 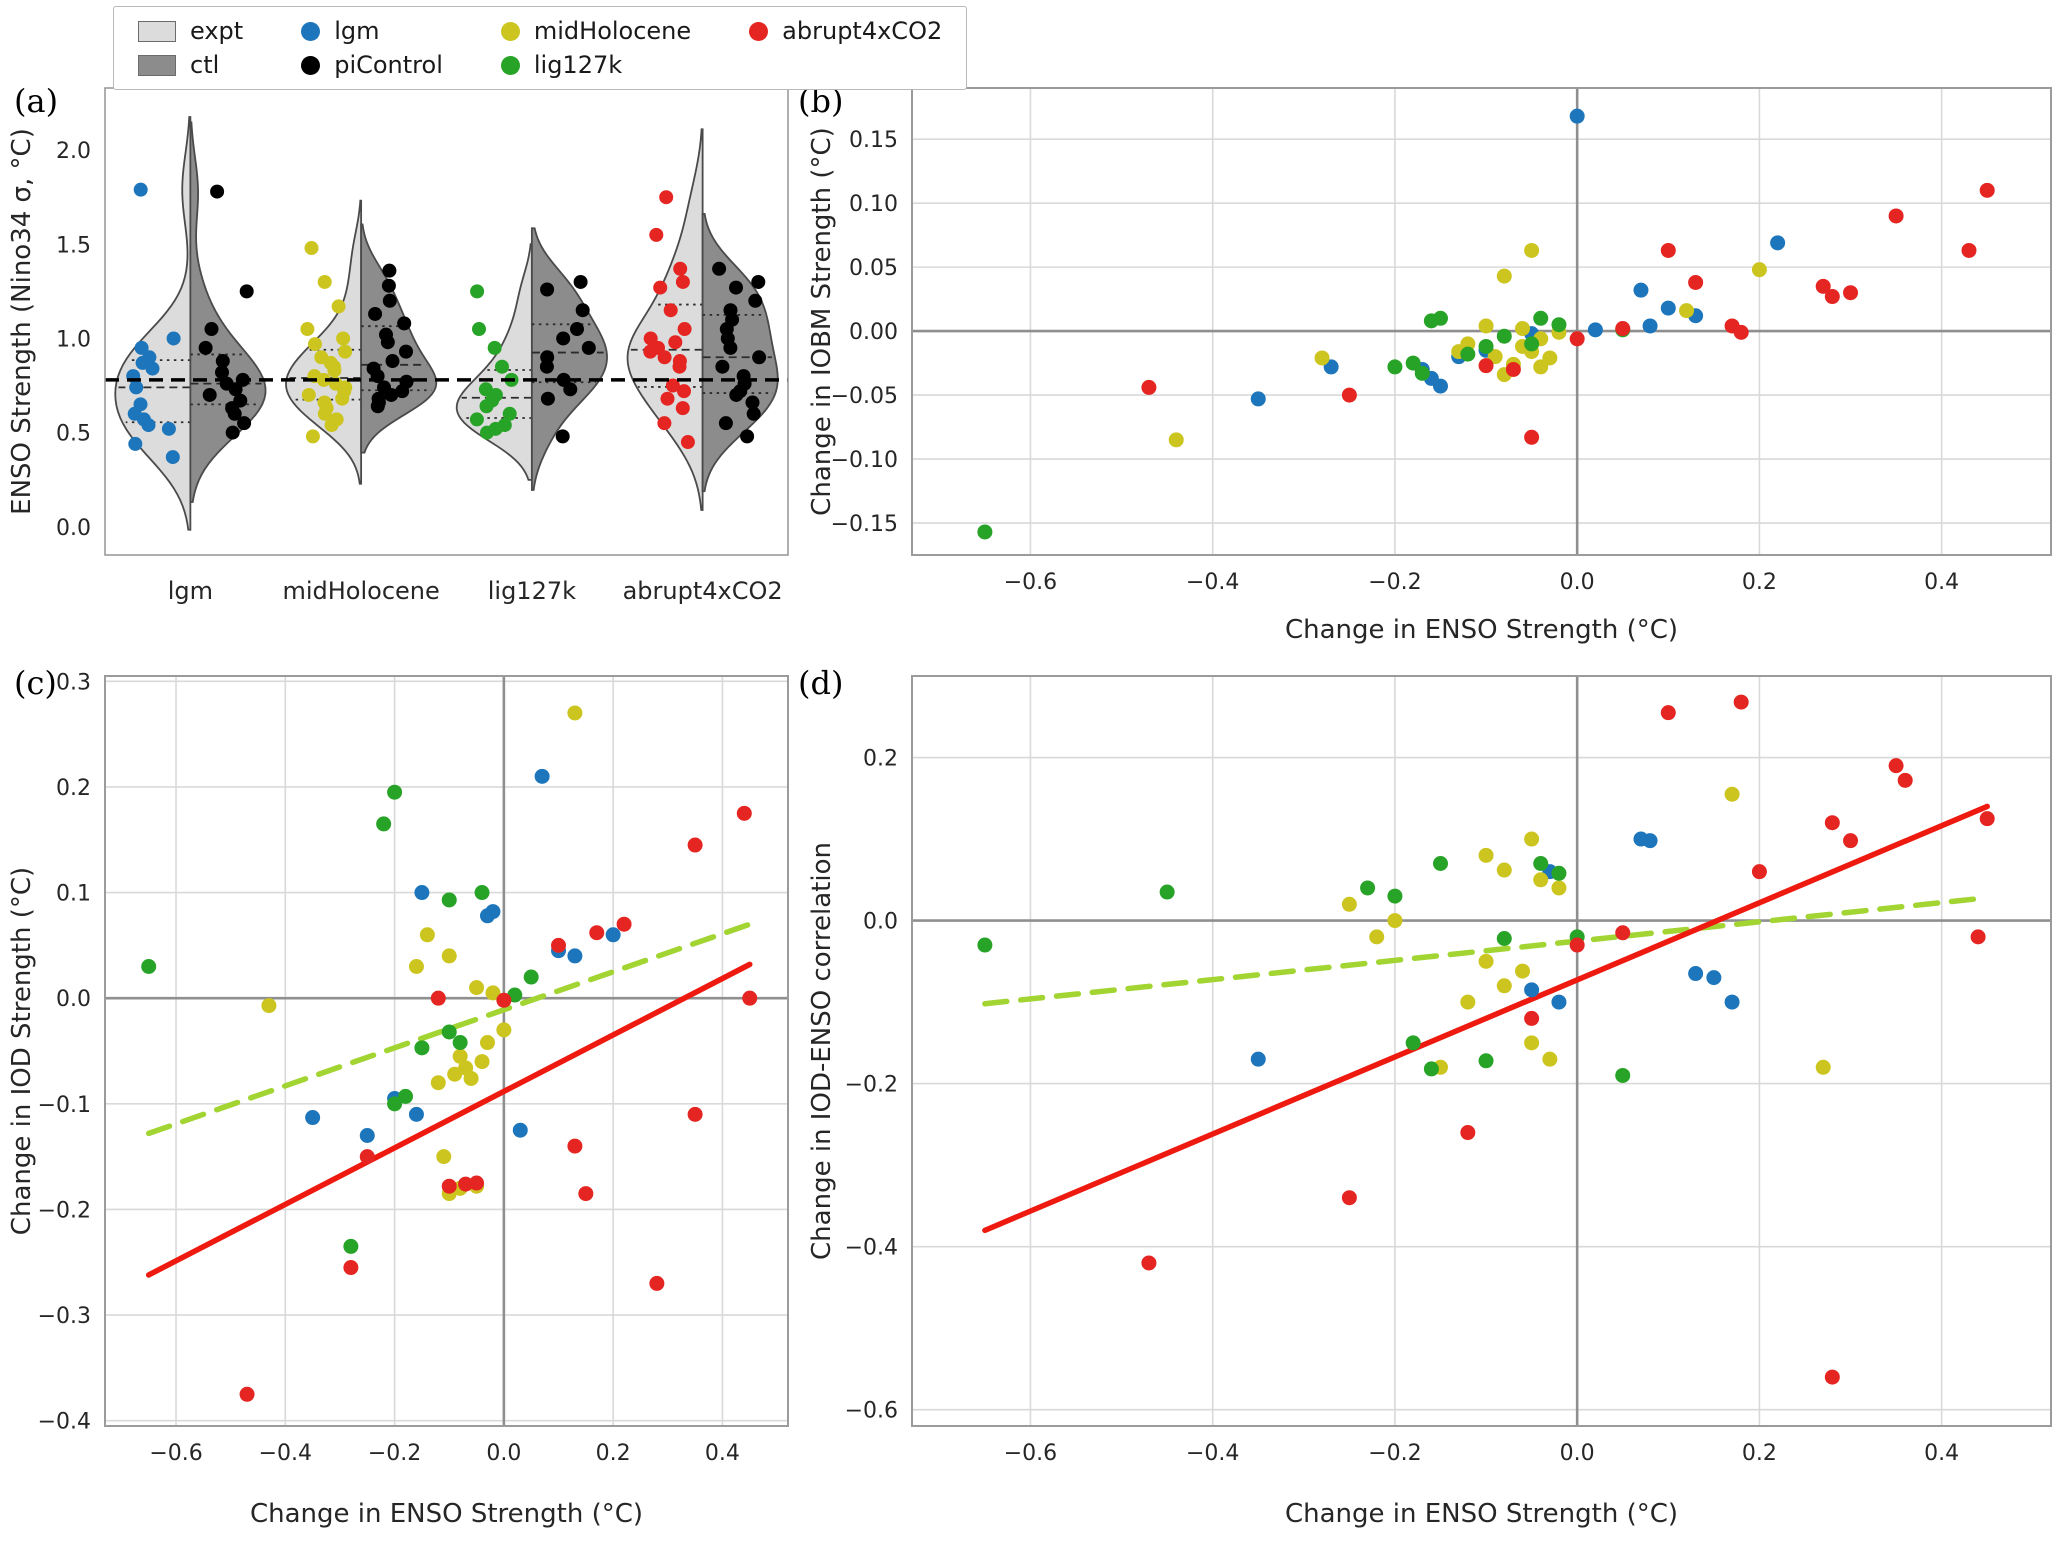 I want to click on legend-label: midHolocene, so click(x=612, y=31).